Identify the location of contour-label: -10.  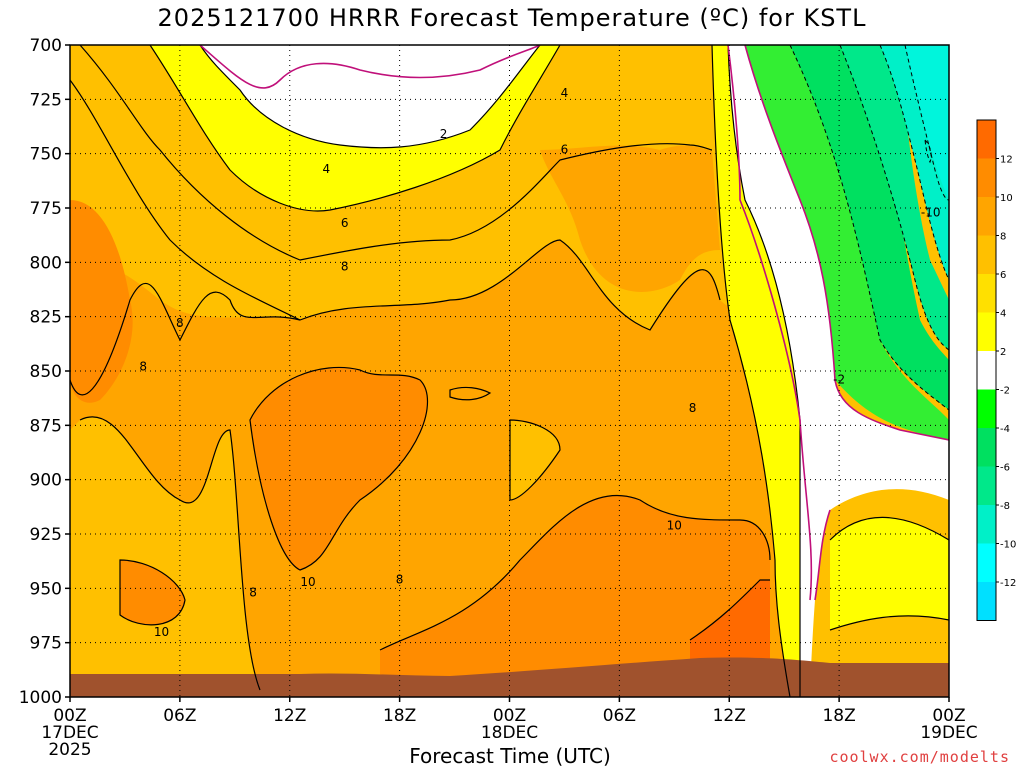
(931, 212).